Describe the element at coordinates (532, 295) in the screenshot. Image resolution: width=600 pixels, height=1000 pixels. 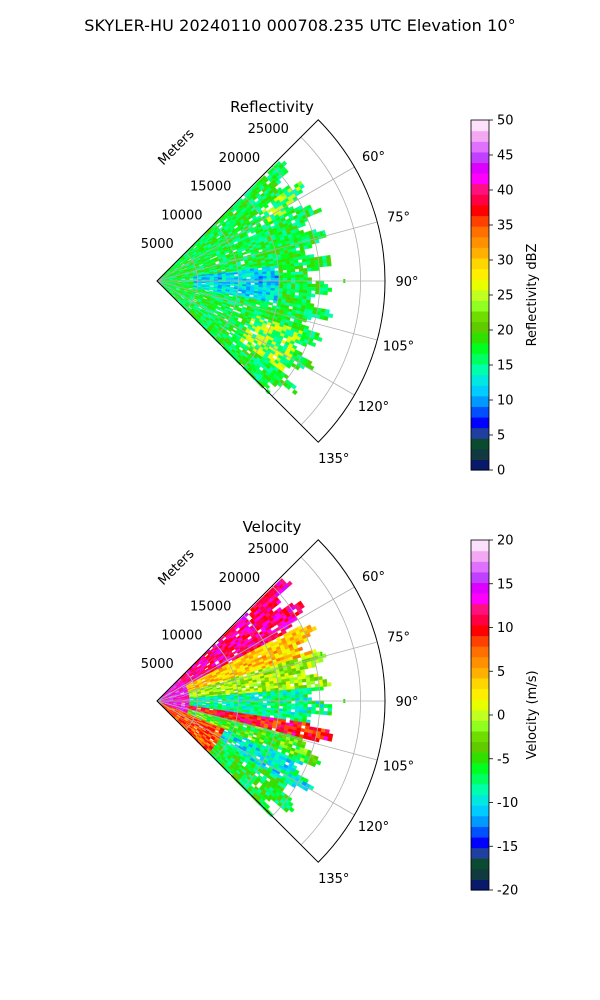
I see `colorbar-label: Reflectivity dBZ` at that location.